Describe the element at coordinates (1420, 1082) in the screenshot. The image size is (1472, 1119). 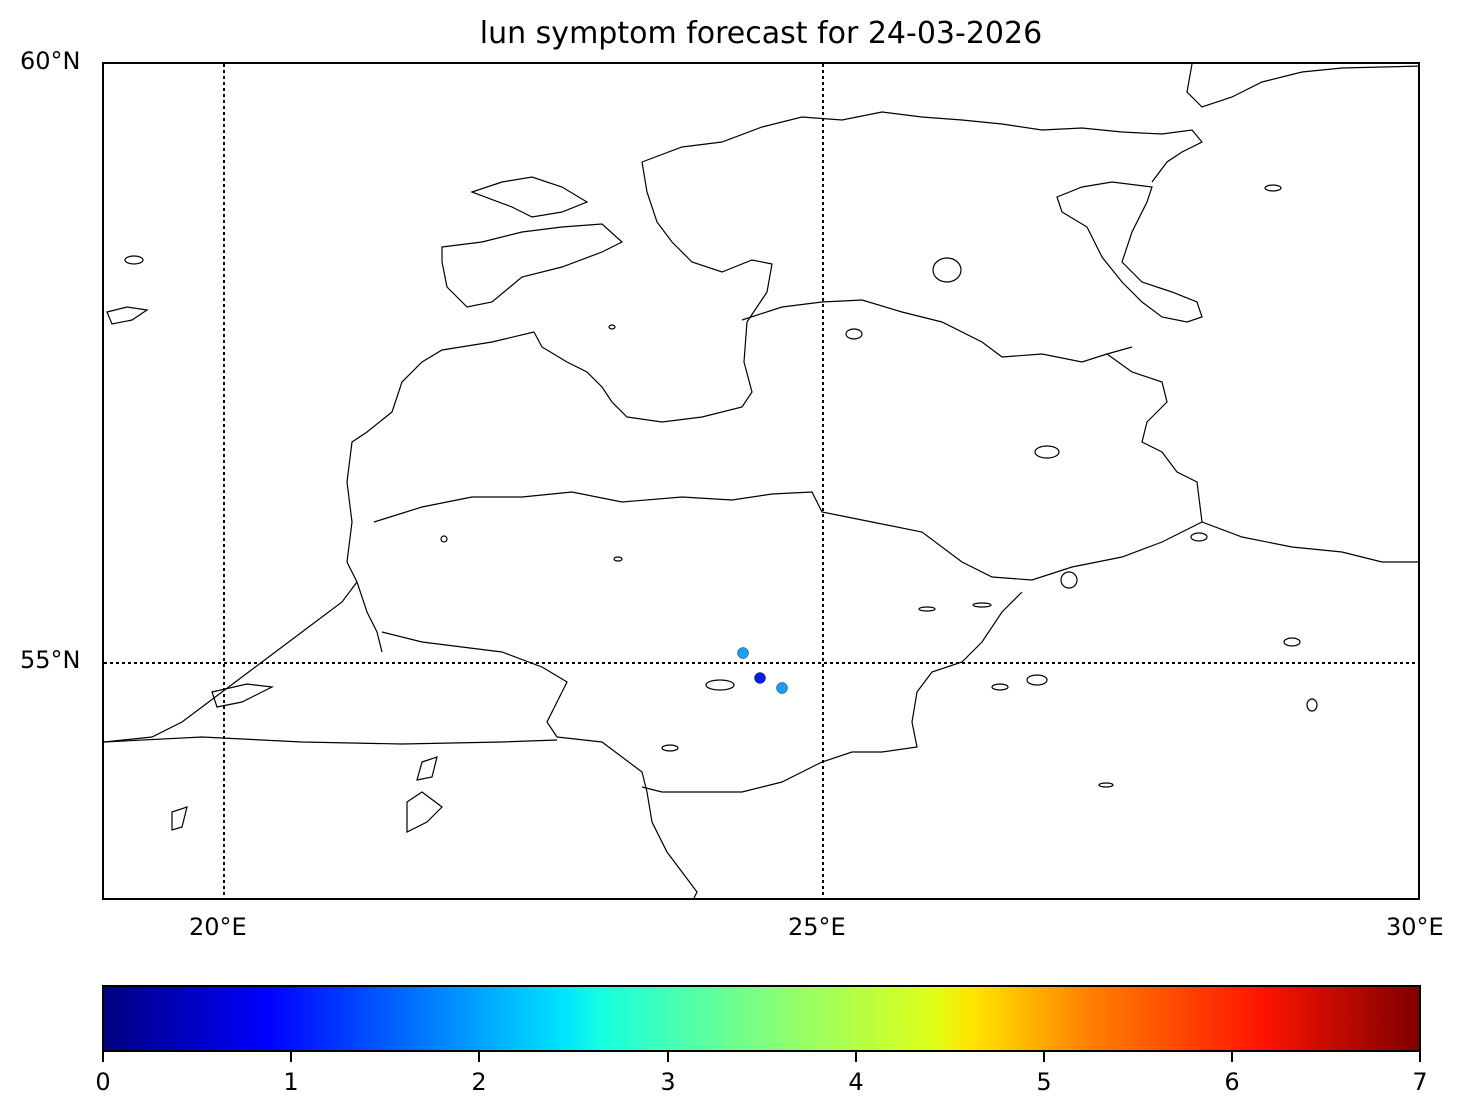
I see `colorbar-label: 7` at that location.